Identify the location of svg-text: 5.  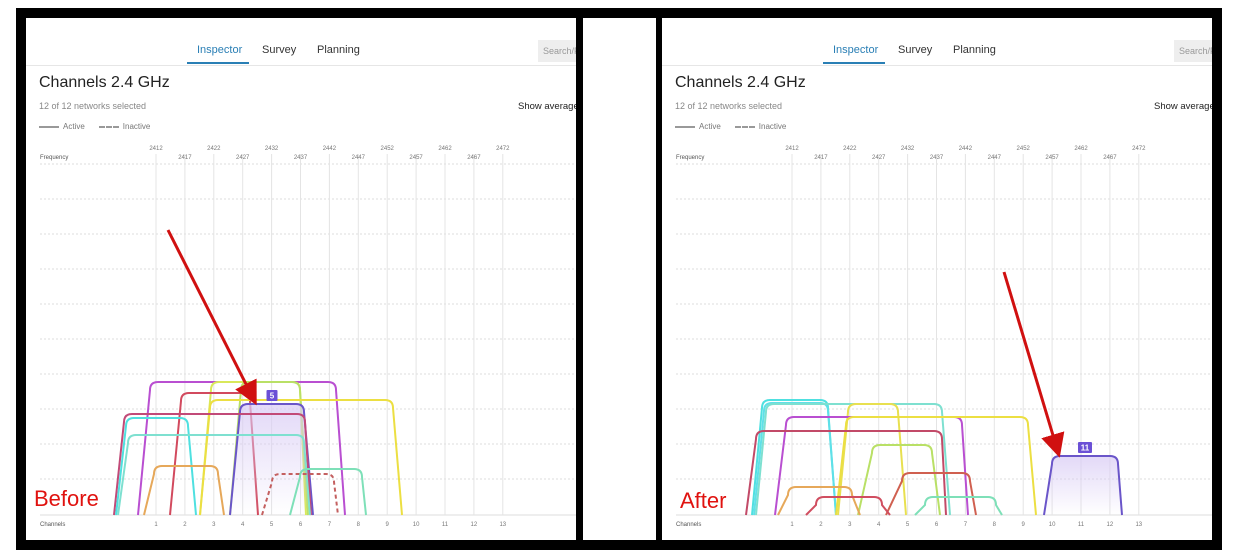
(272, 396).